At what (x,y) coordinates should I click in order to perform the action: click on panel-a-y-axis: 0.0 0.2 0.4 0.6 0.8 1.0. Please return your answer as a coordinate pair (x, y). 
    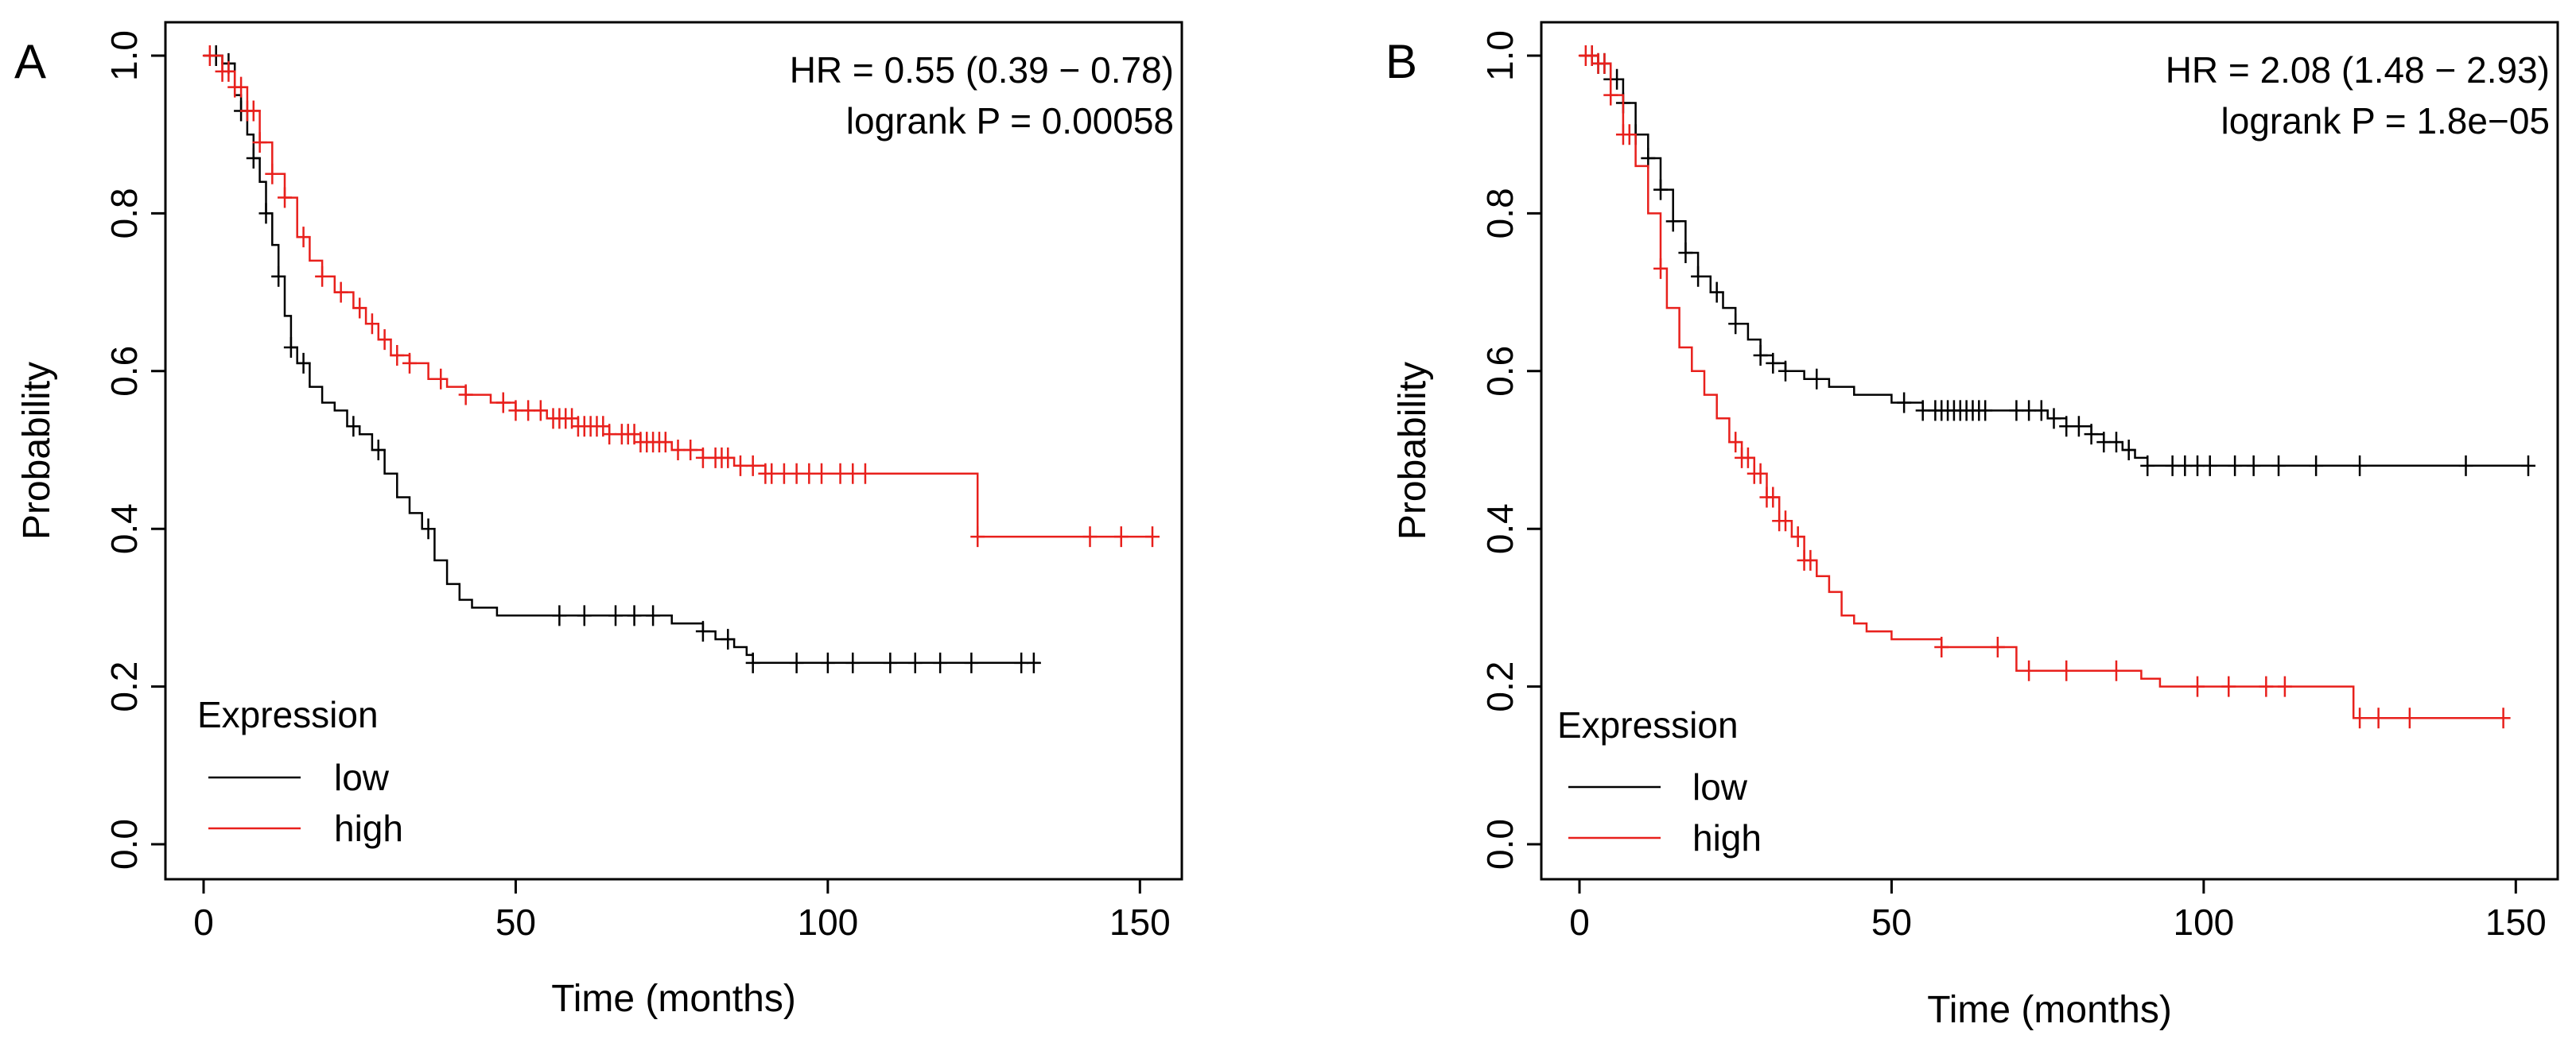
    Looking at the image, I should click on (134, 450).